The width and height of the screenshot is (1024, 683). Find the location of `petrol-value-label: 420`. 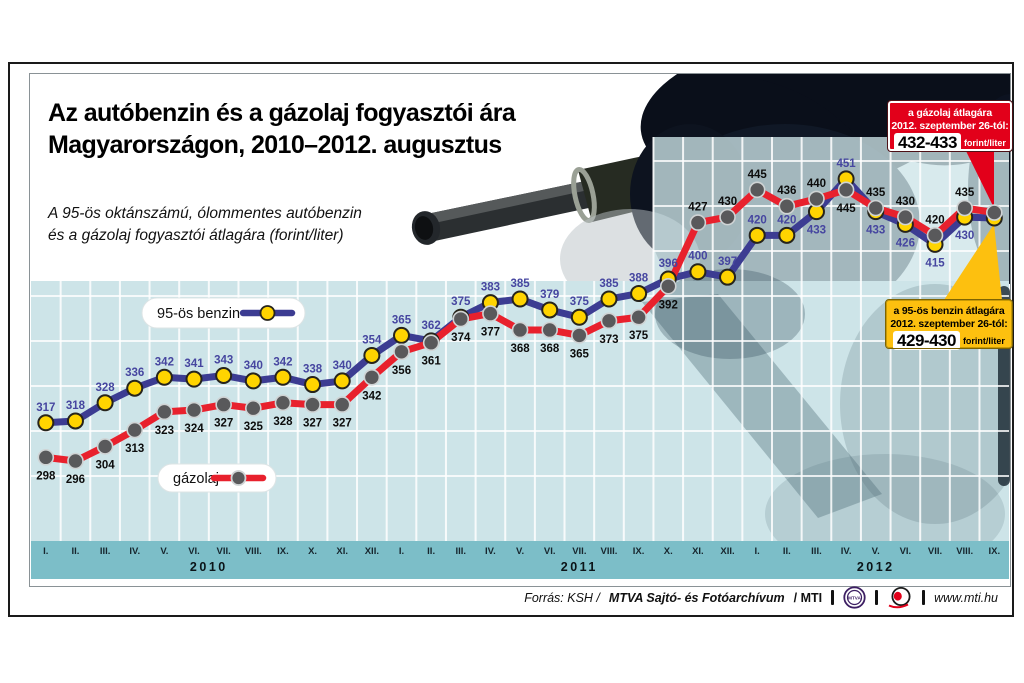

petrol-value-label: 420 is located at coordinates (757, 220).